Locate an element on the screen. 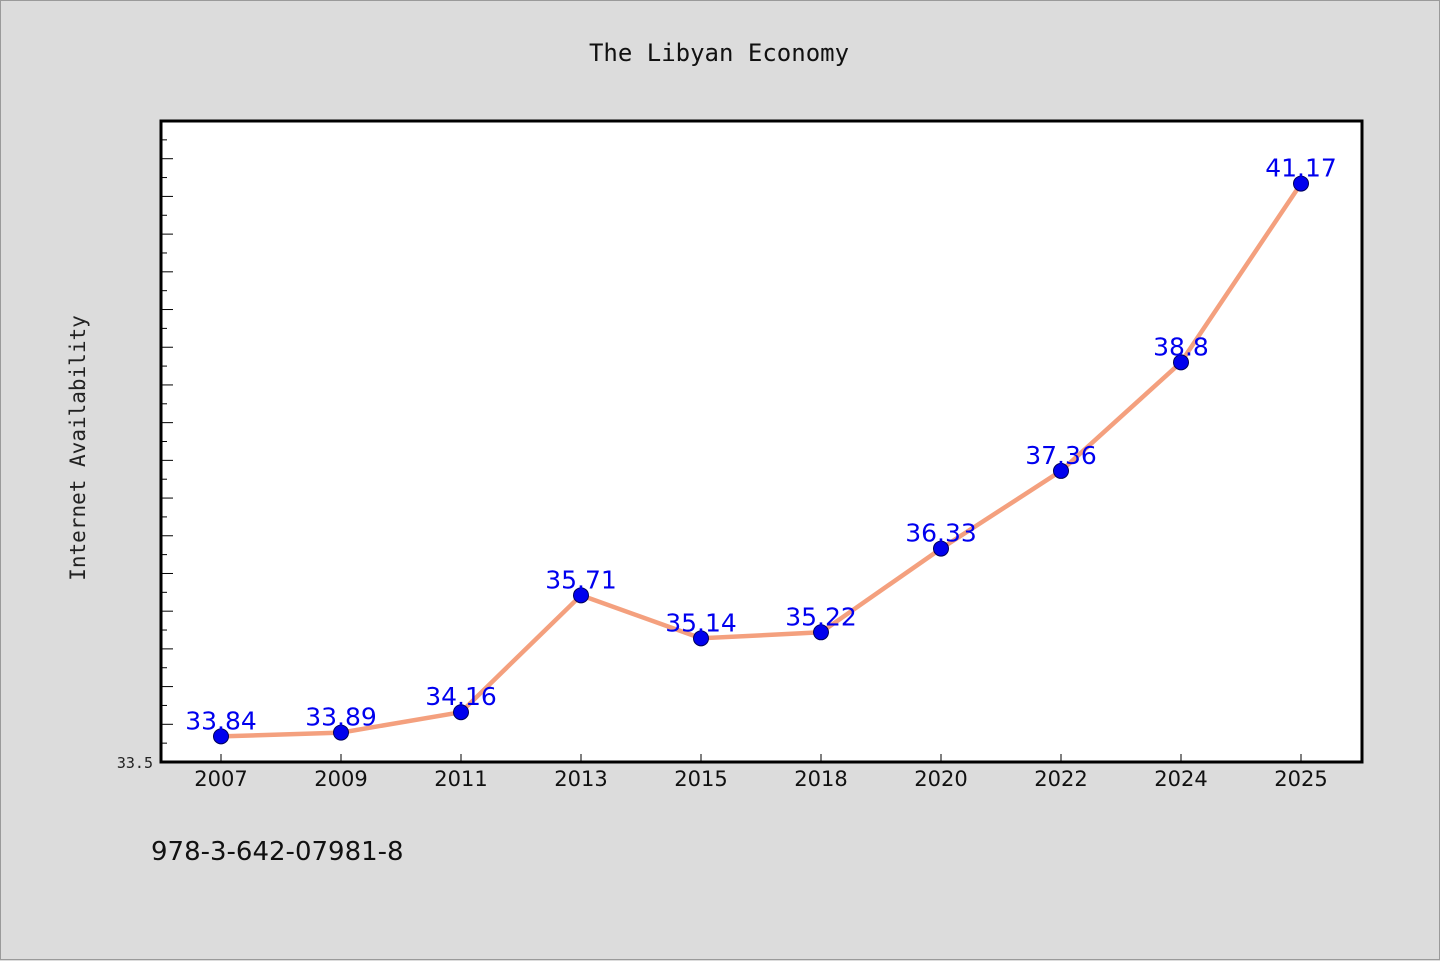 Image resolution: width=1440 pixels, height=961 pixels. x-tick-label: 2018 is located at coordinates (820, 779).